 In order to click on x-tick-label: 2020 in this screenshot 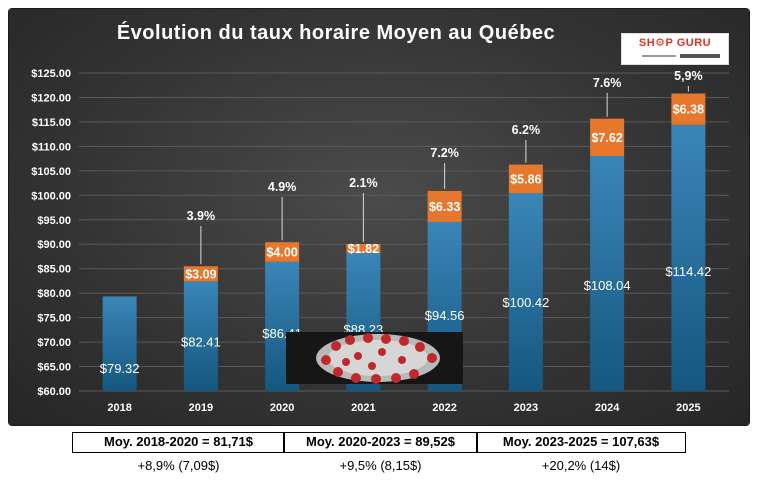, I will do `click(282, 408)`.